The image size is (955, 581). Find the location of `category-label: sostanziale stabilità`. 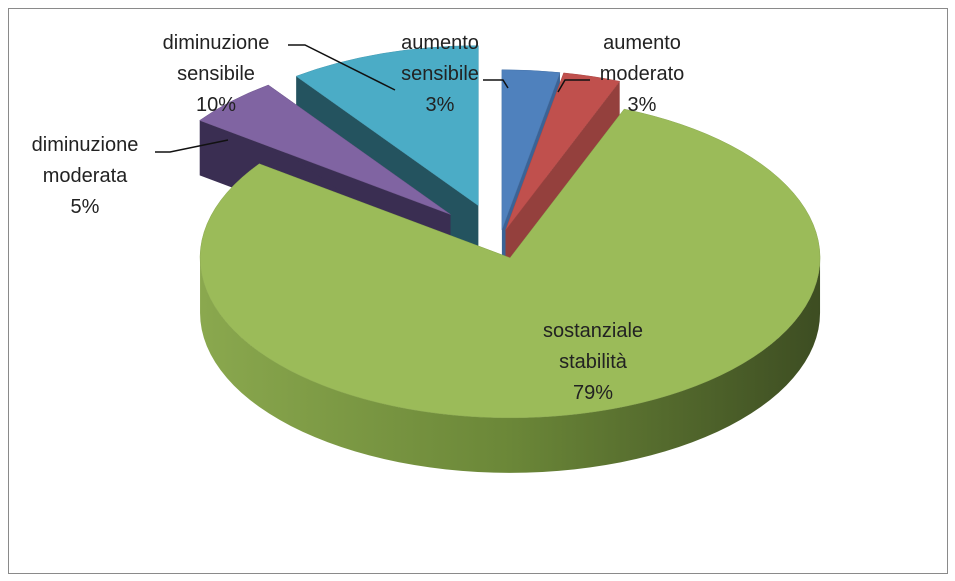

category-label: sostanziale stabilità is located at coordinates (593, 346).